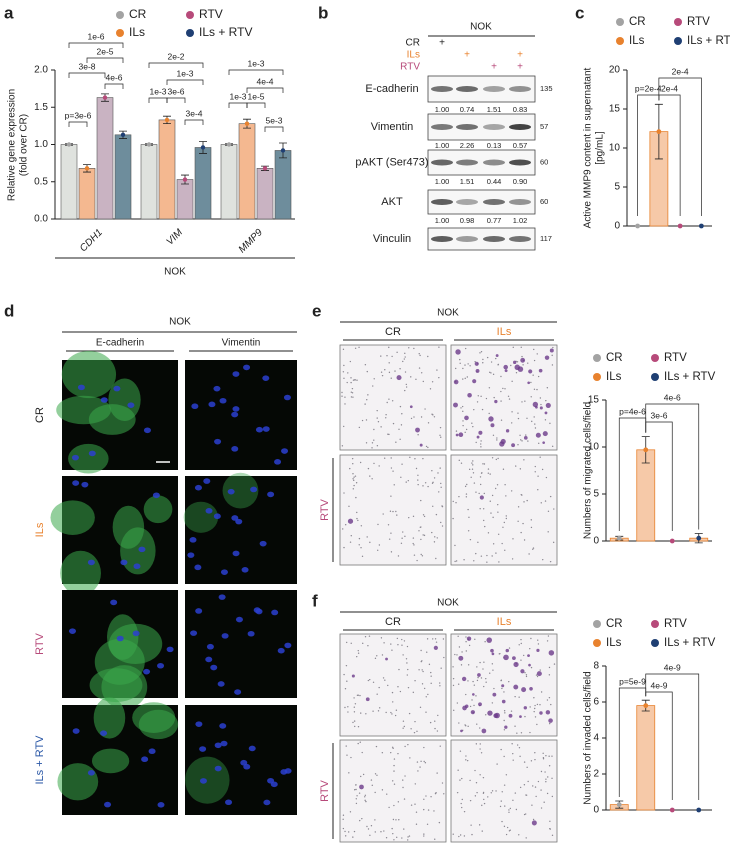 The width and height of the screenshot is (730, 845). What do you see at coordinates (442, 109) in the screenshot?
I see `band-quantification: 1.00` at bounding box center [442, 109].